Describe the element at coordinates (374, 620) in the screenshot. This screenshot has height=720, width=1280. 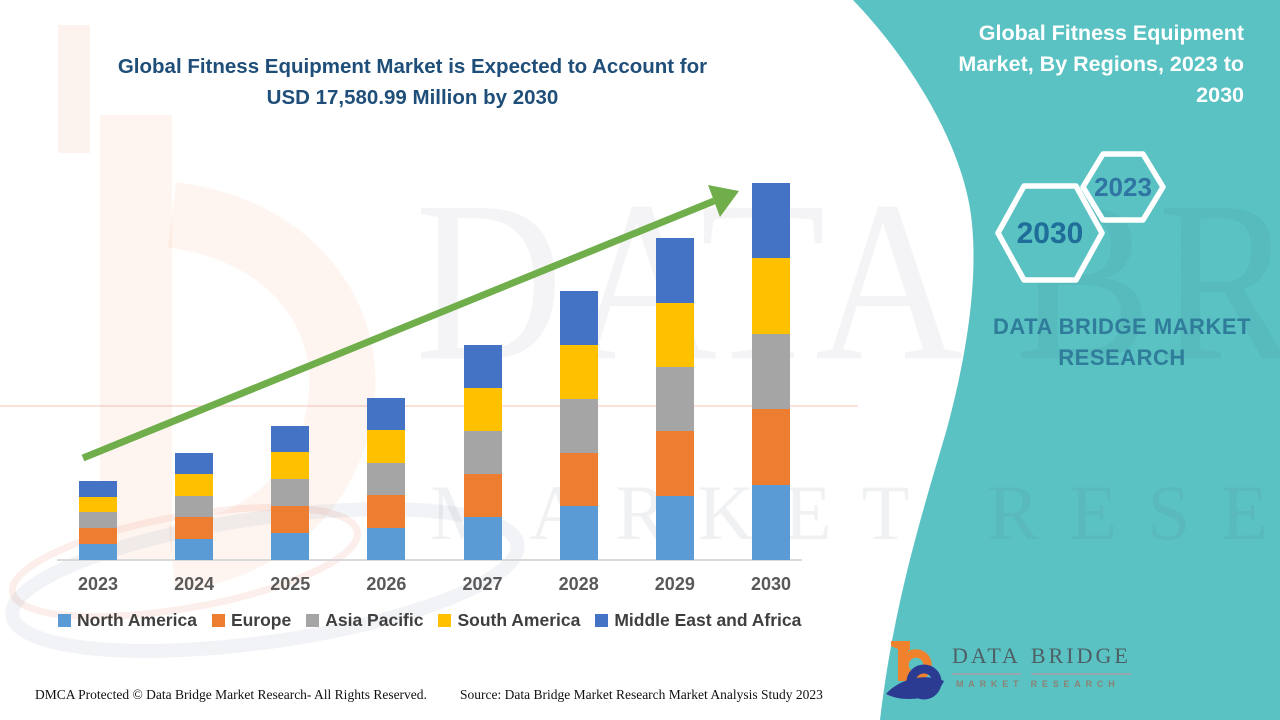
I see `legend-label: Asia Pacific` at that location.